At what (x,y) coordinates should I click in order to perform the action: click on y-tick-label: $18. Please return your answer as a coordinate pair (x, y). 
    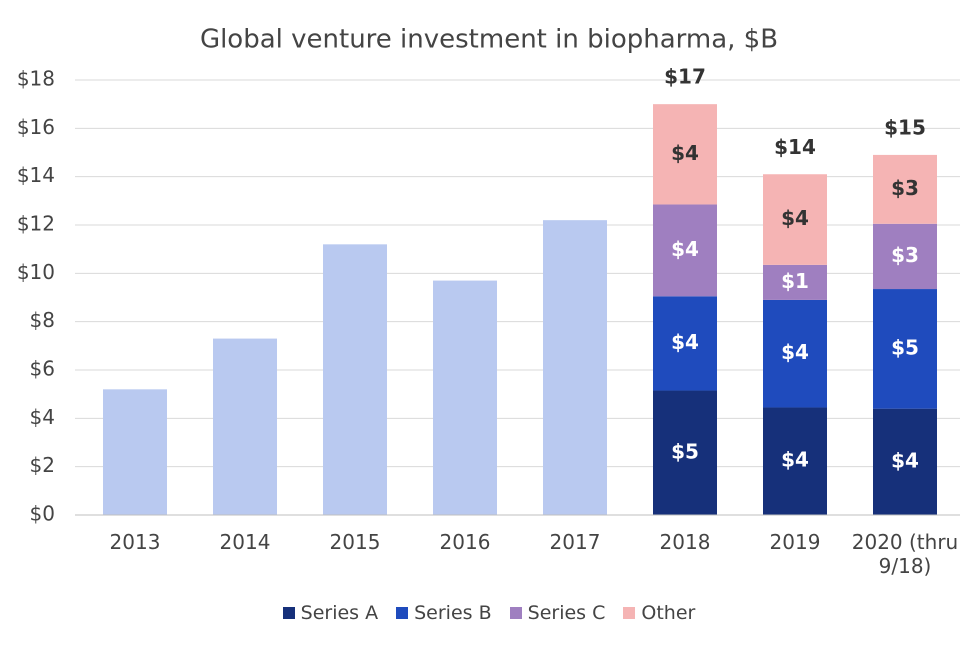
    Looking at the image, I should click on (36, 79).